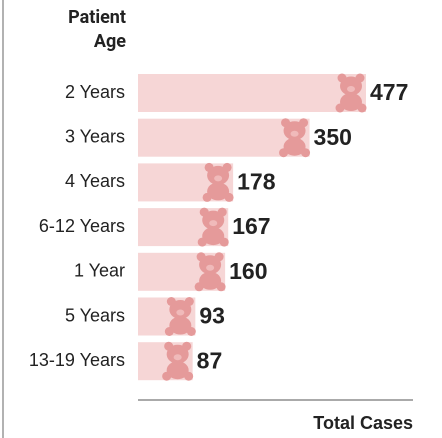 The image size is (442, 438). Describe the element at coordinates (389, 92) in the screenshot. I see `value-label: 477` at that location.